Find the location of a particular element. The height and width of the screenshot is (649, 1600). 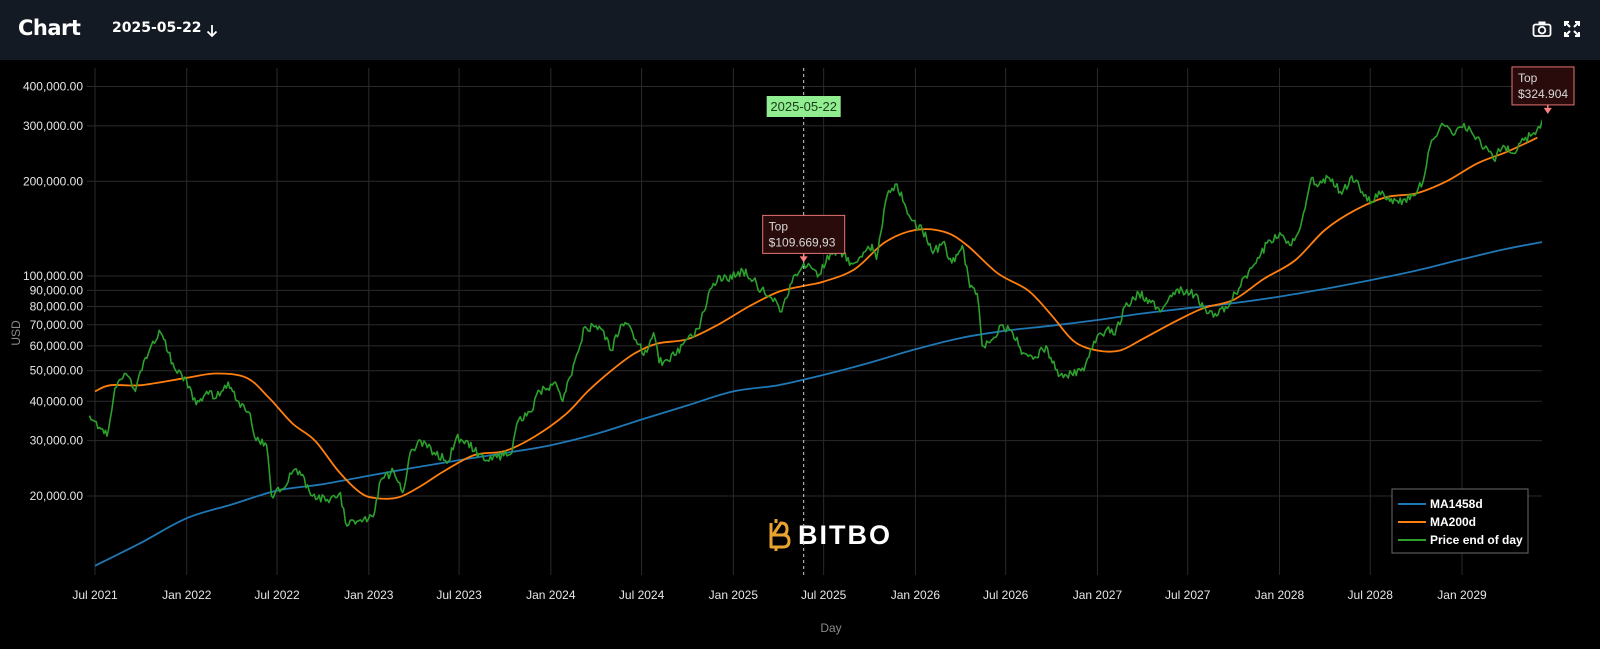

date-cursor-badge: 2025-05-22 is located at coordinates (803, 106).